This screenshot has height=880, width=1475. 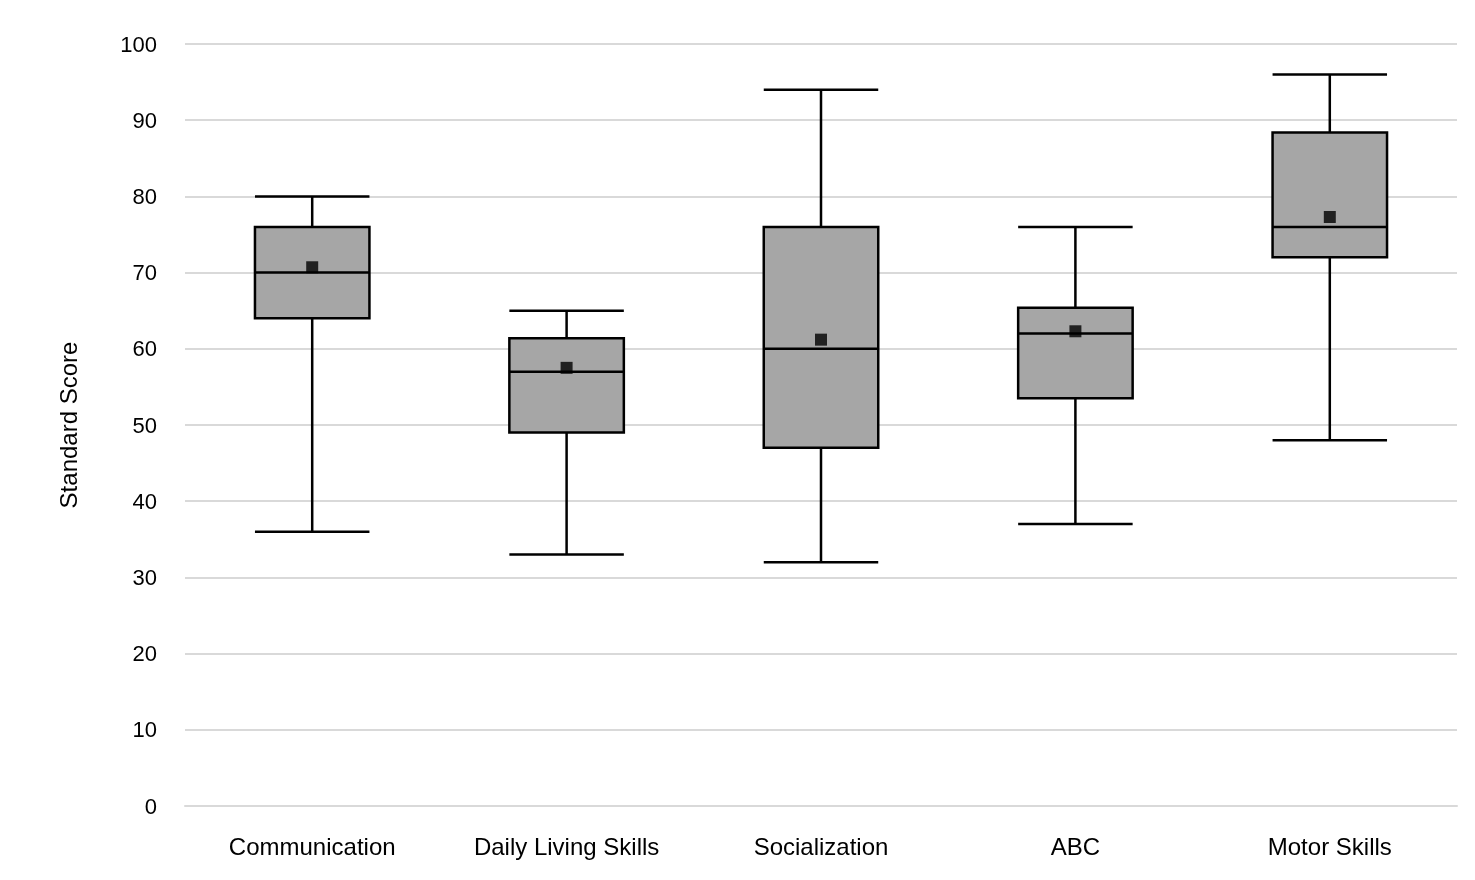 I want to click on y-tick-label: 30, so click(x=144, y=577).